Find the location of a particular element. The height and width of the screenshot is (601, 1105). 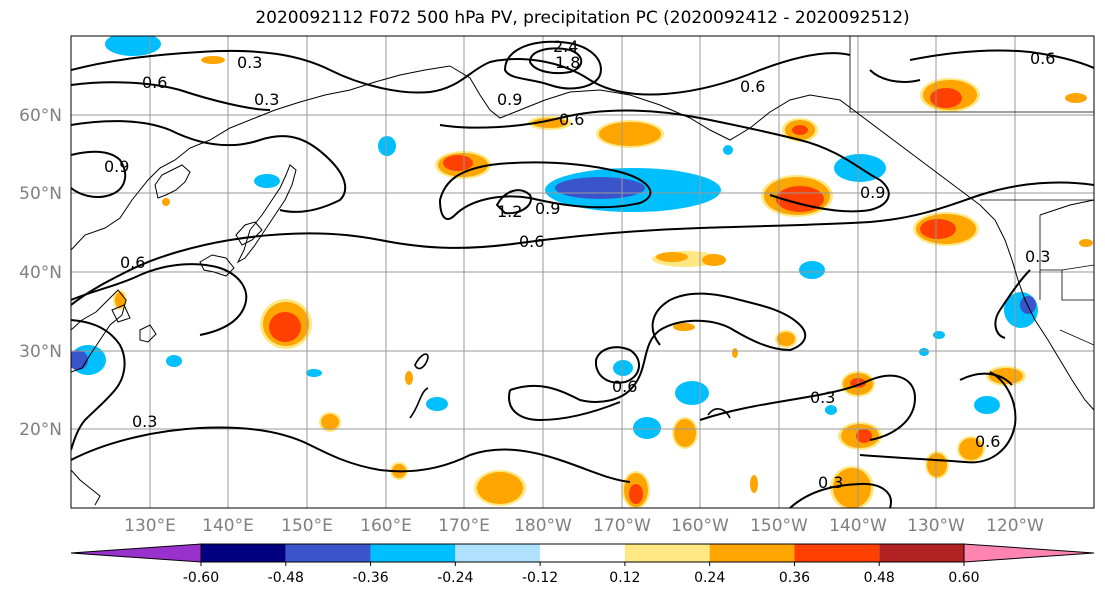

colorbar-tick-label: 0.60 is located at coordinates (963, 578).